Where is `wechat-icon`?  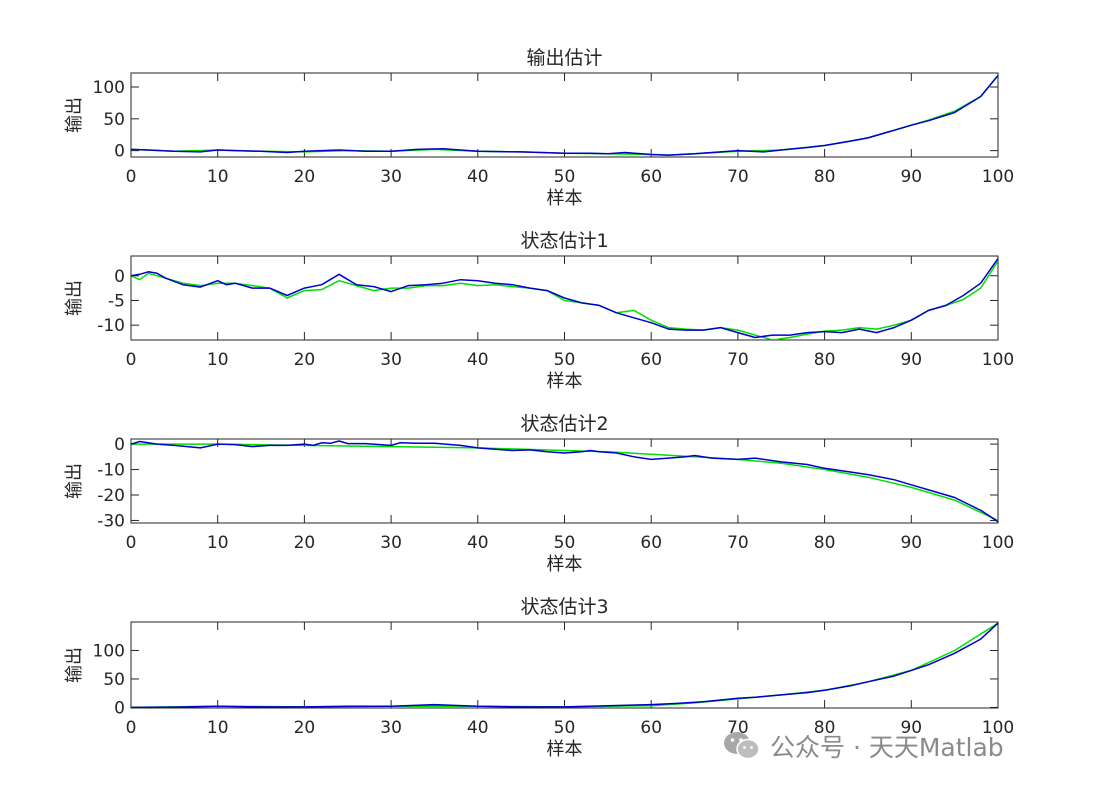 wechat-icon is located at coordinates (742, 746).